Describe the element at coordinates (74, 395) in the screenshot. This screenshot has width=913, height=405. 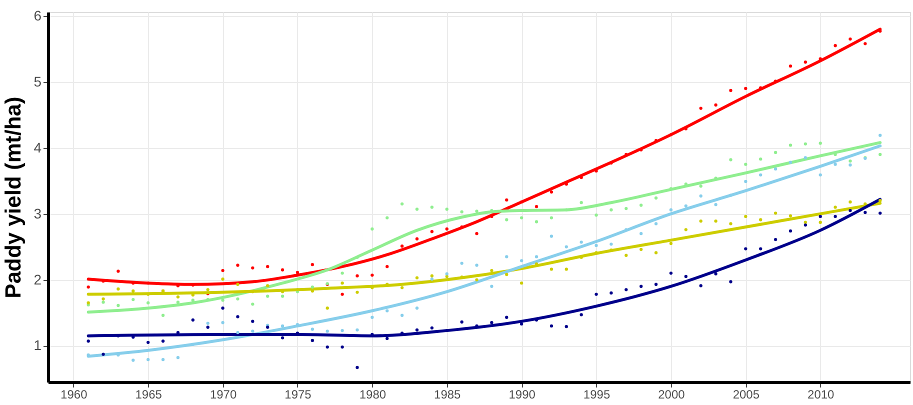
I see `x-tick-label: 1960` at that location.